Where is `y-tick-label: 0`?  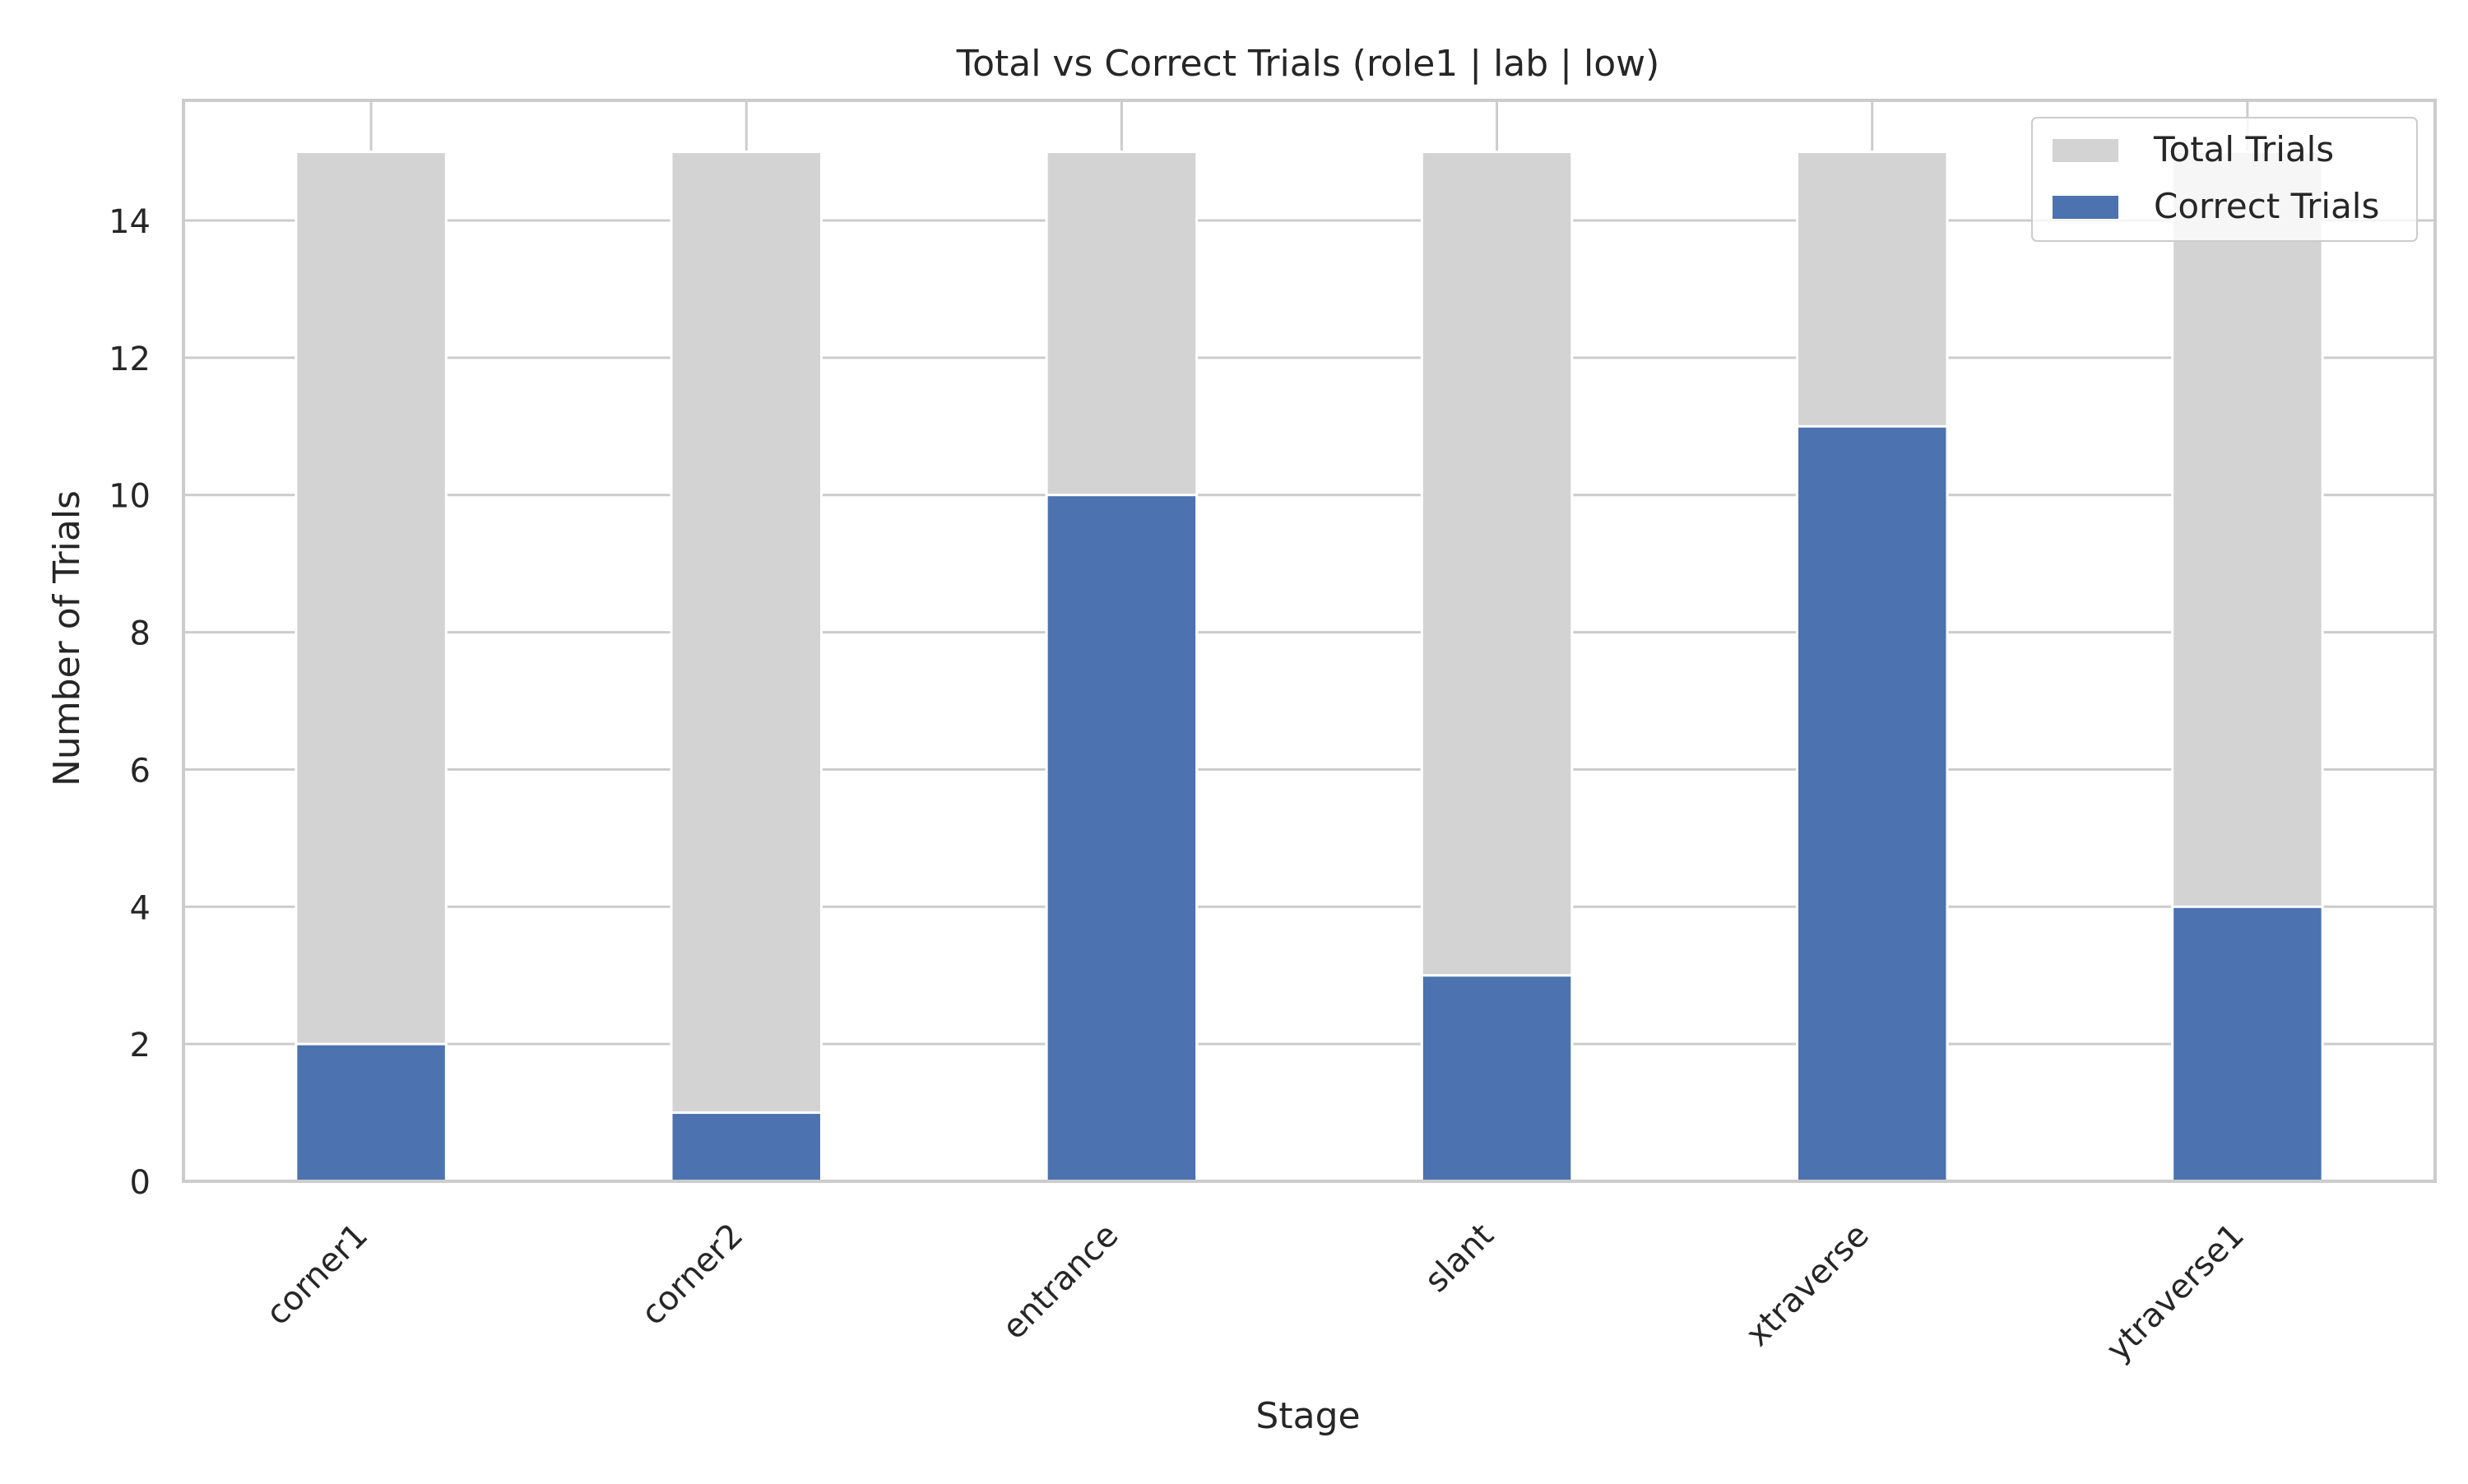 y-tick-label: 0 is located at coordinates (140, 1183).